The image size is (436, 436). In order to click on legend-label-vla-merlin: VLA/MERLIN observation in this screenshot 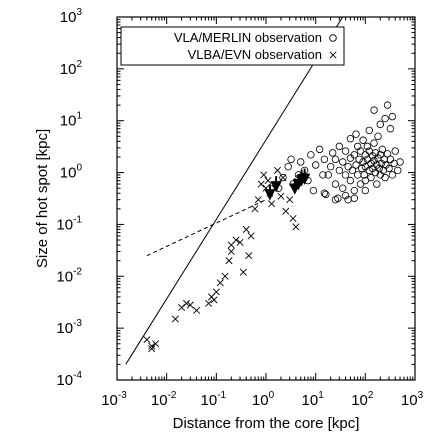, I will do `click(248, 37)`.